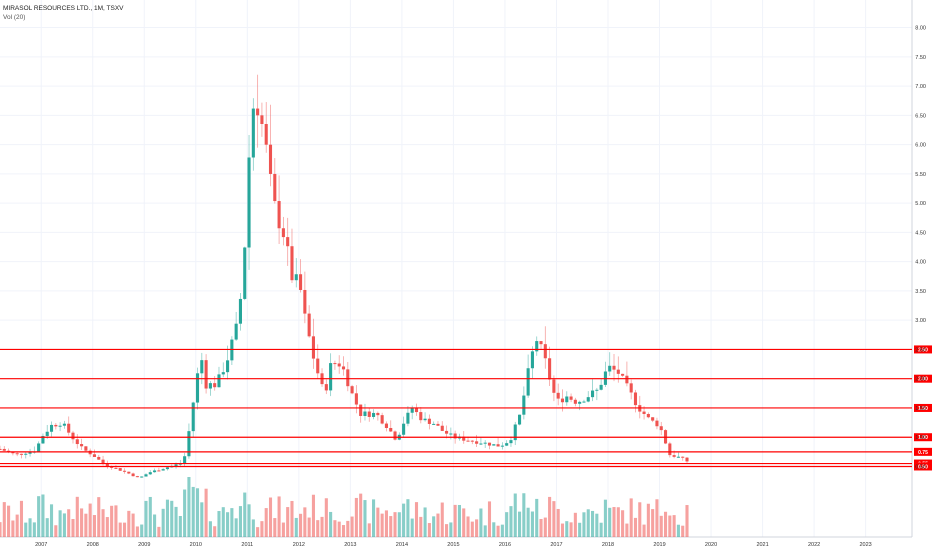 The width and height of the screenshot is (932, 550). Describe the element at coordinates (920, 175) in the screenshot. I see `price-tick-label: 5.50` at that location.